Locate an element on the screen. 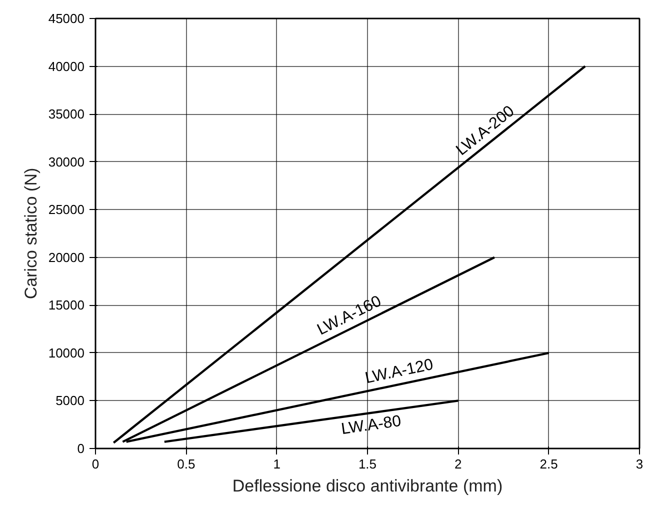  y-tick-label: 45000 is located at coordinates (66, 18).